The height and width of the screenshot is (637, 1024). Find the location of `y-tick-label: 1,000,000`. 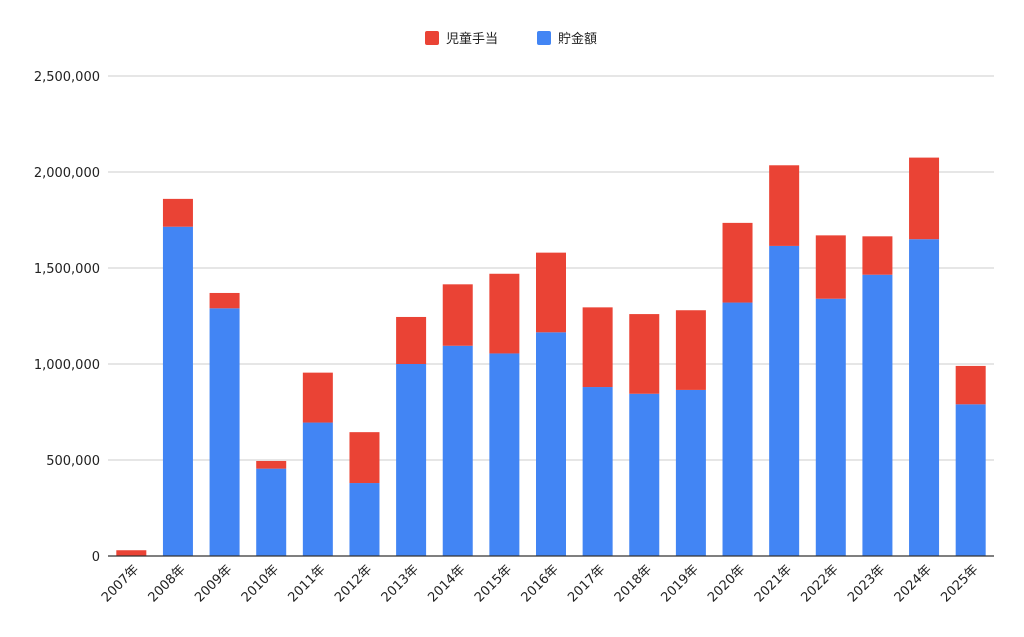

y-tick-label: 1,000,000 is located at coordinates (67, 365).